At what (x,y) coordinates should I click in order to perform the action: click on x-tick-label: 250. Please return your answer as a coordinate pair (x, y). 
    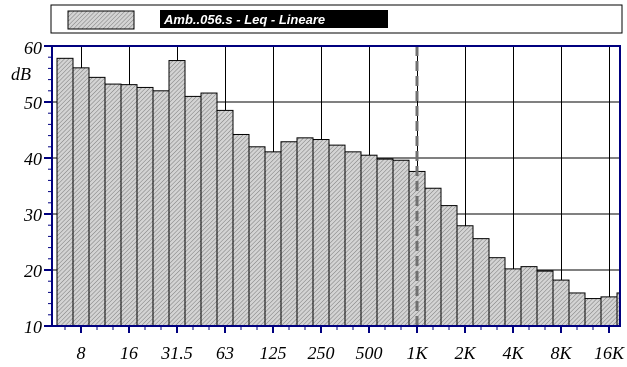
    Looking at the image, I should click on (321, 353).